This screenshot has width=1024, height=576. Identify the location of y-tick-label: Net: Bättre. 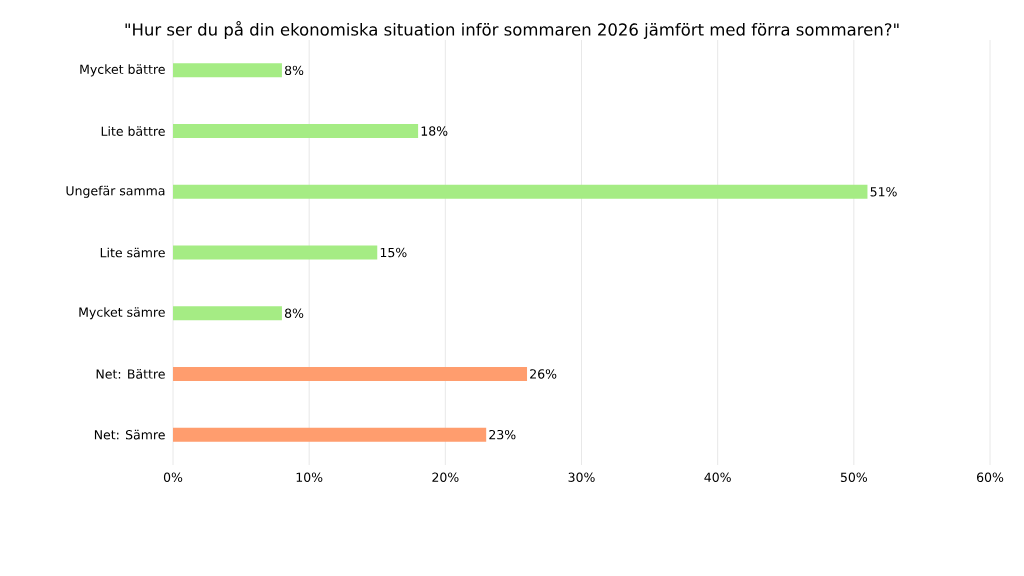
(130, 374).